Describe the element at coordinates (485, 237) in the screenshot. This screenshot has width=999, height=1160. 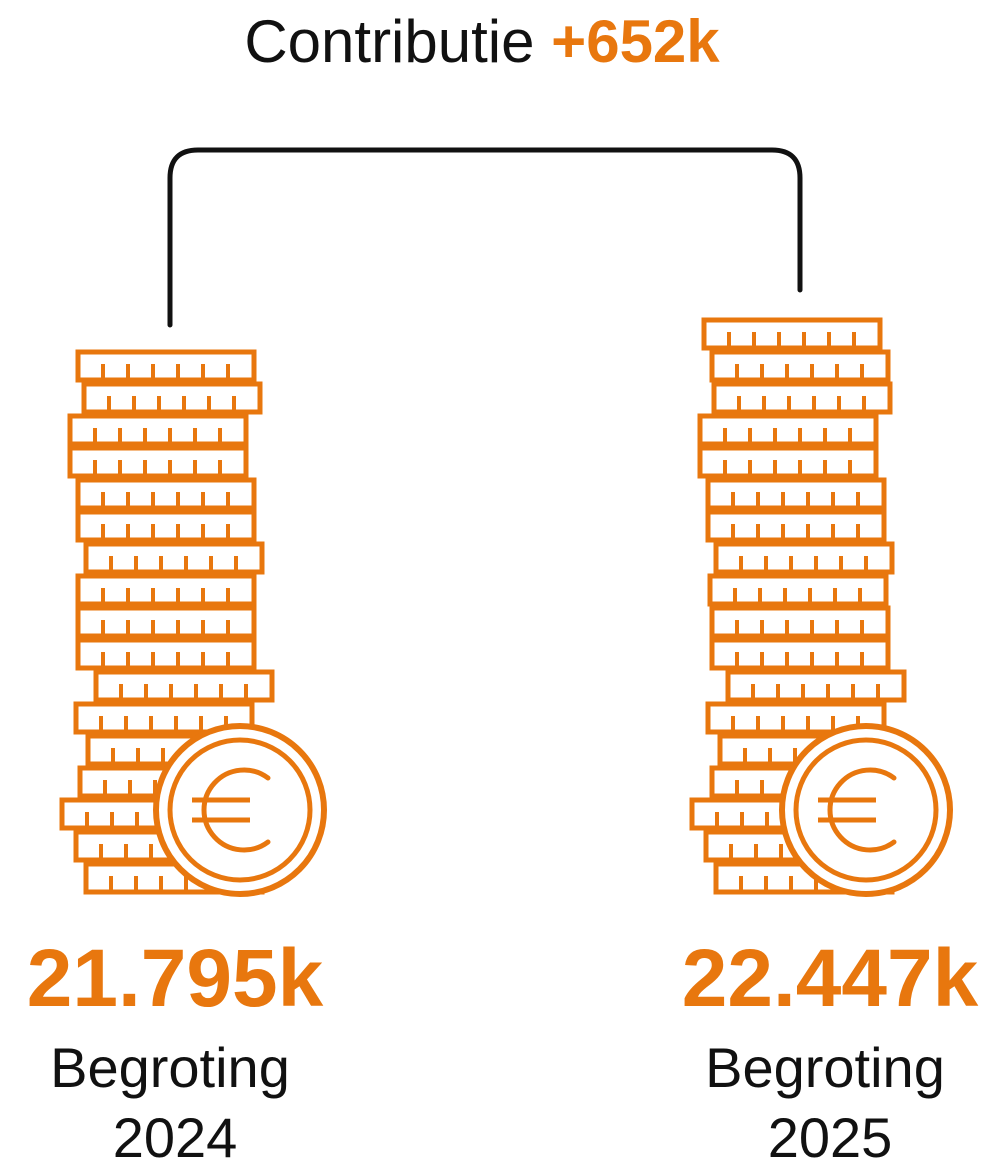
I see `bracket` at that location.